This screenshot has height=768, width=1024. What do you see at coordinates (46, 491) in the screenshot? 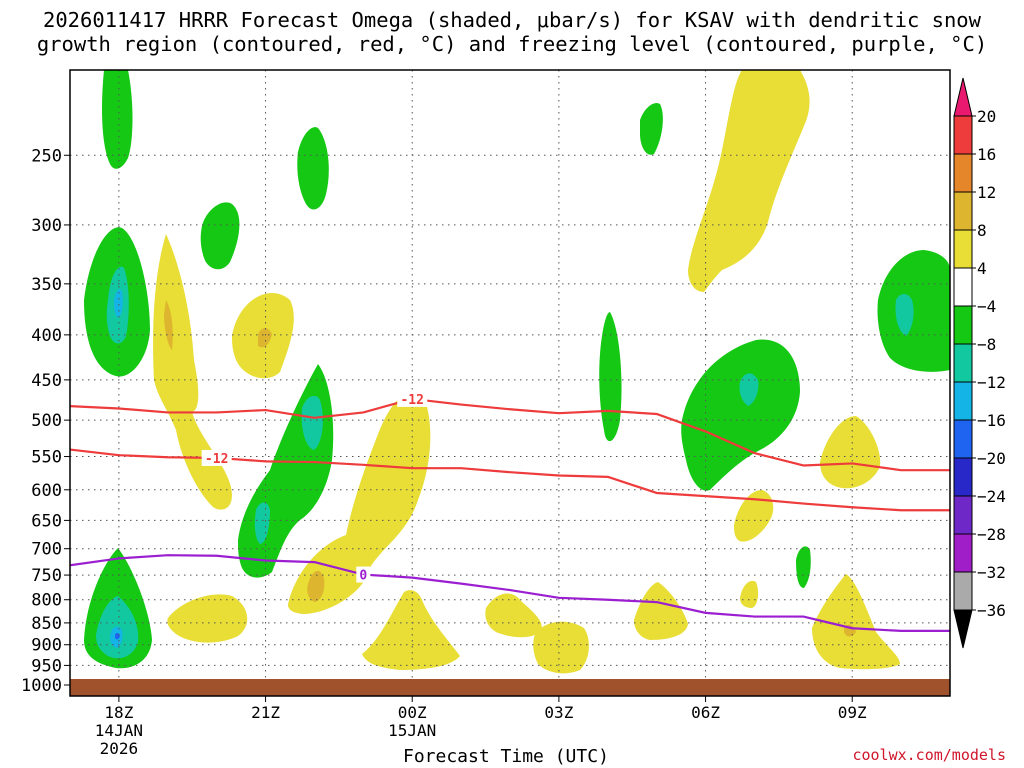
I see `y-tick-label: 600` at bounding box center [46, 491].